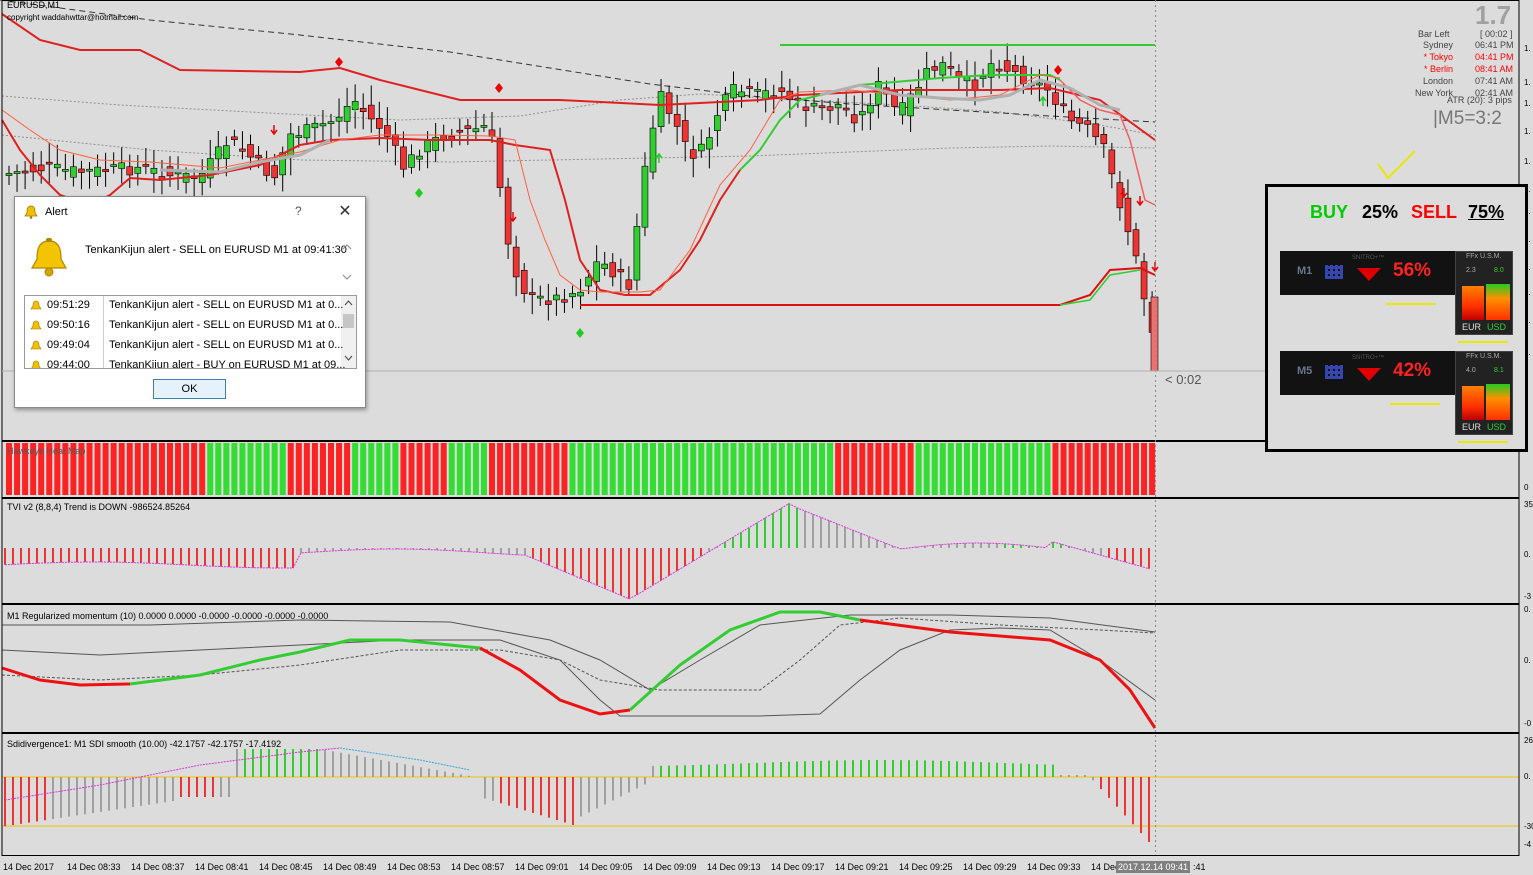 The image size is (1533, 875). I want to click on timeframe-ratio: |M5=3:2, so click(1467, 118).